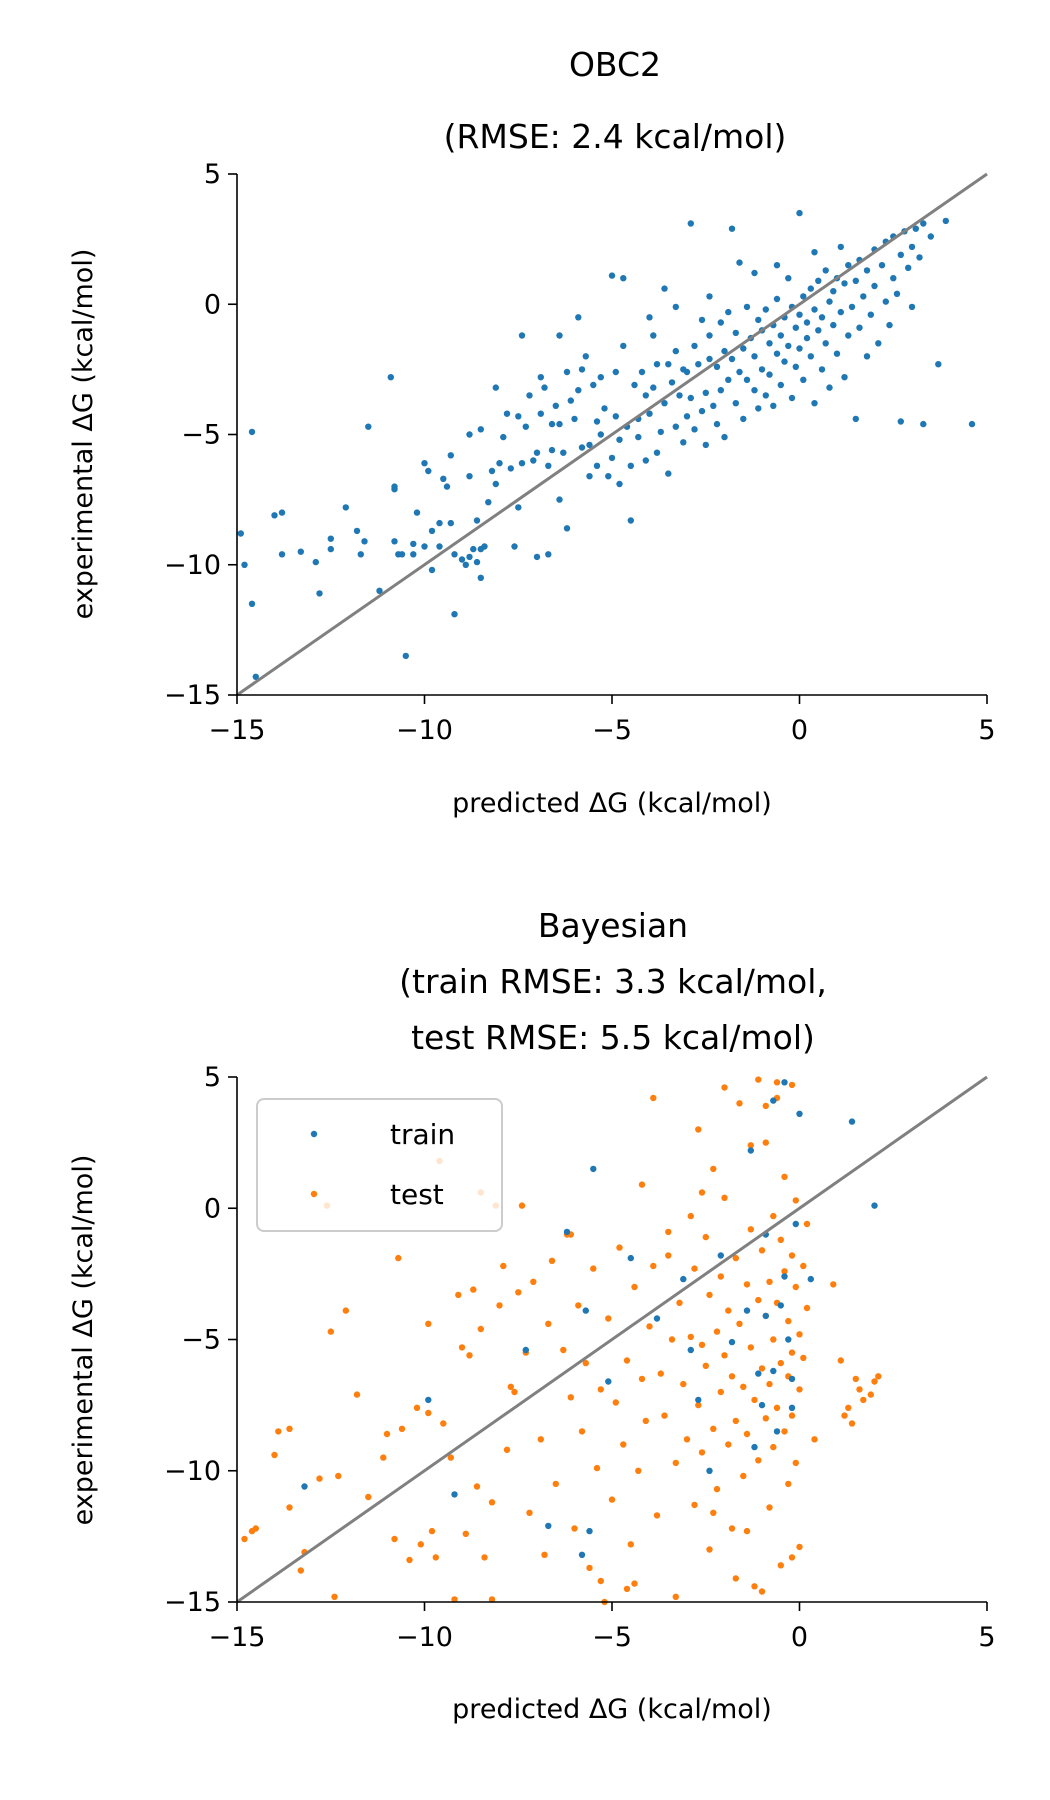 Image resolution: width=1050 pixels, height=1800 pixels. I want to click on y-tick-label: 5, so click(212, 1077).